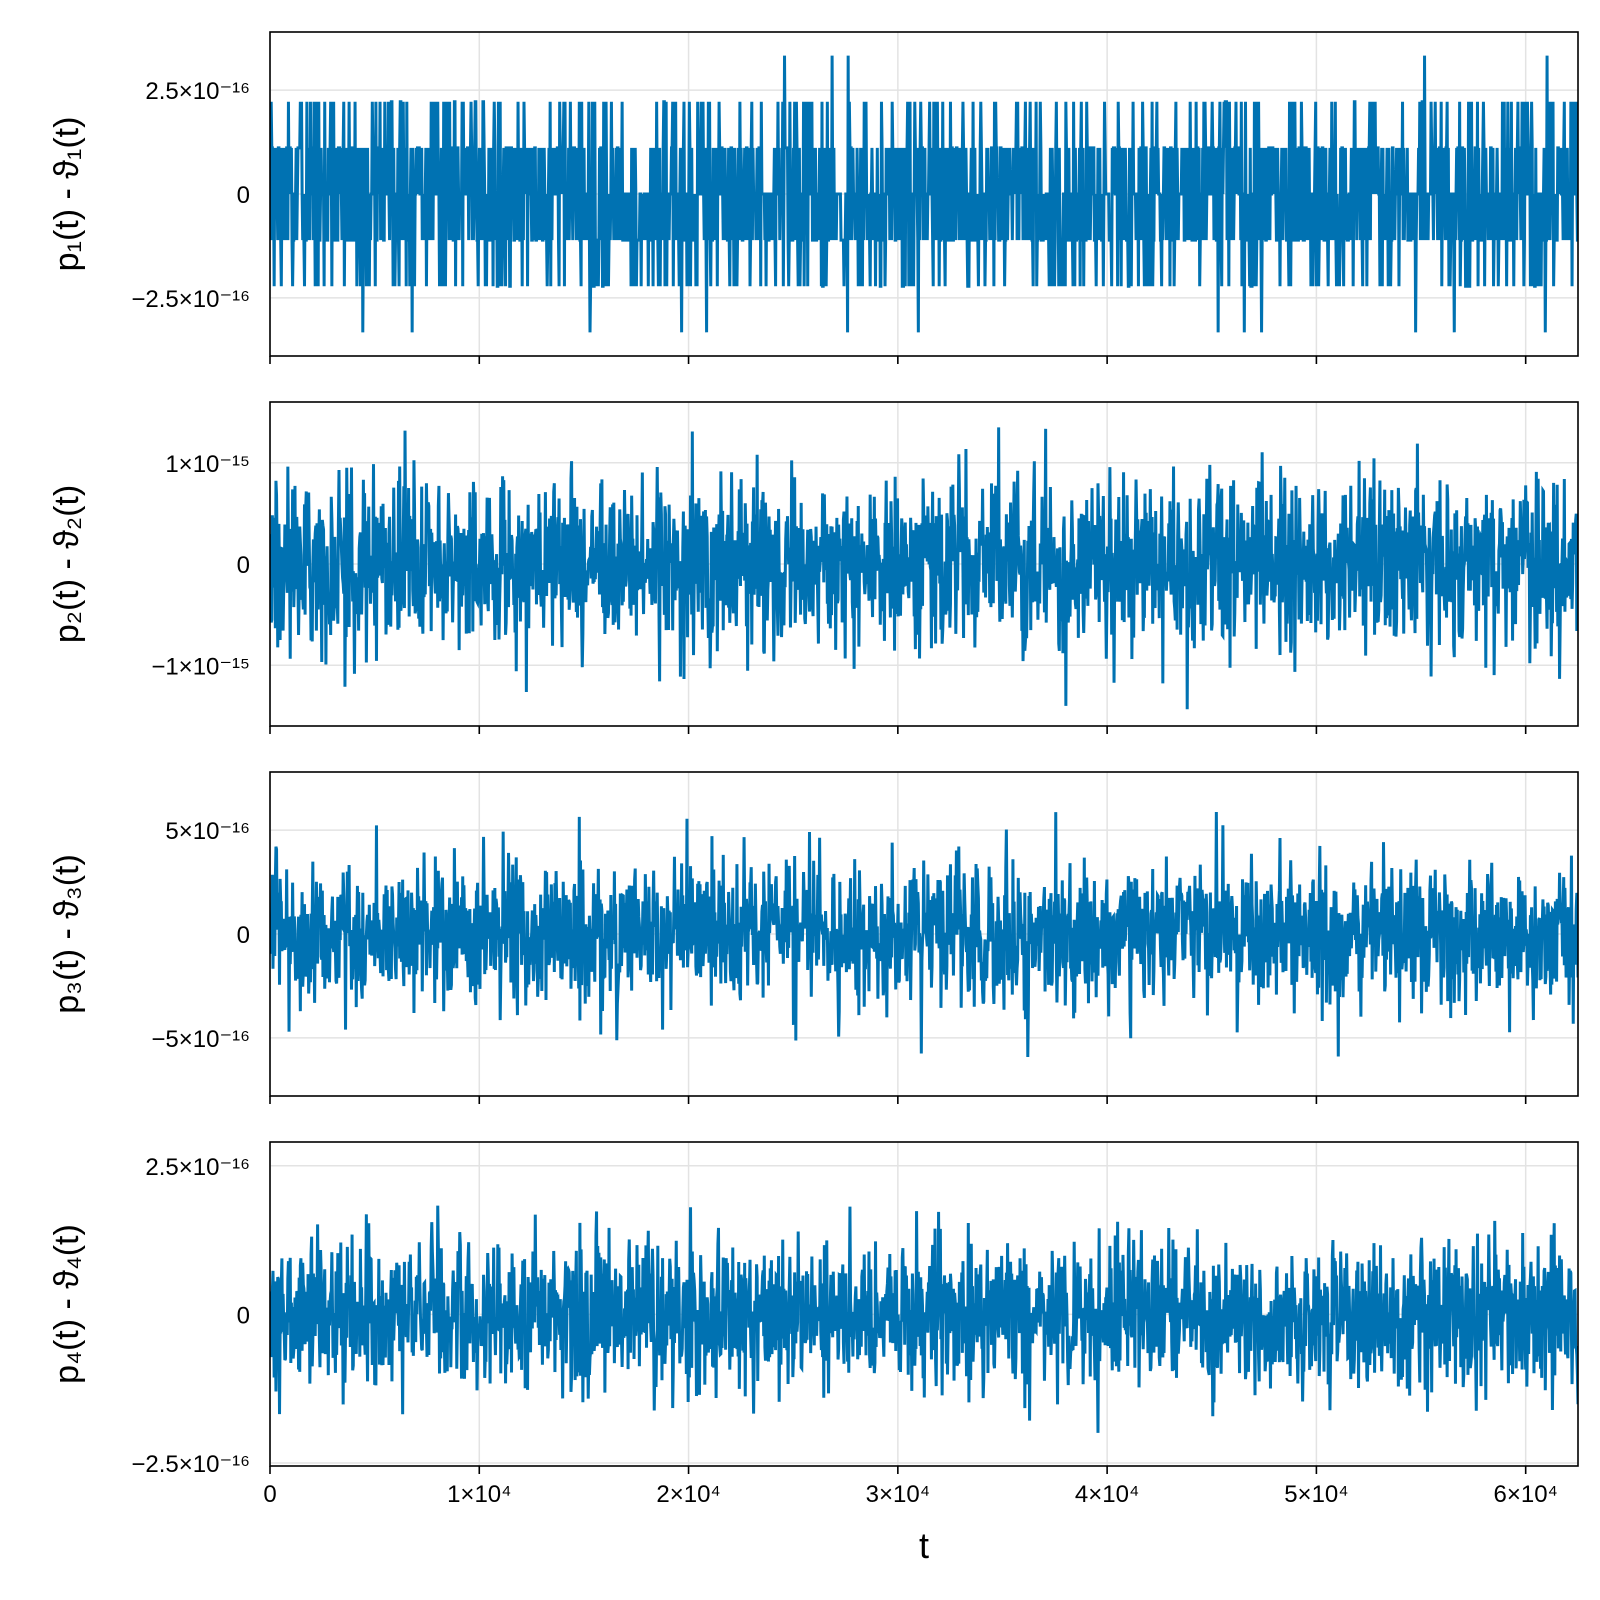 The image size is (1600, 1600). Describe the element at coordinates (207, 831) in the screenshot. I see `y-tick-label: 5×10⁻¹⁶` at that location.